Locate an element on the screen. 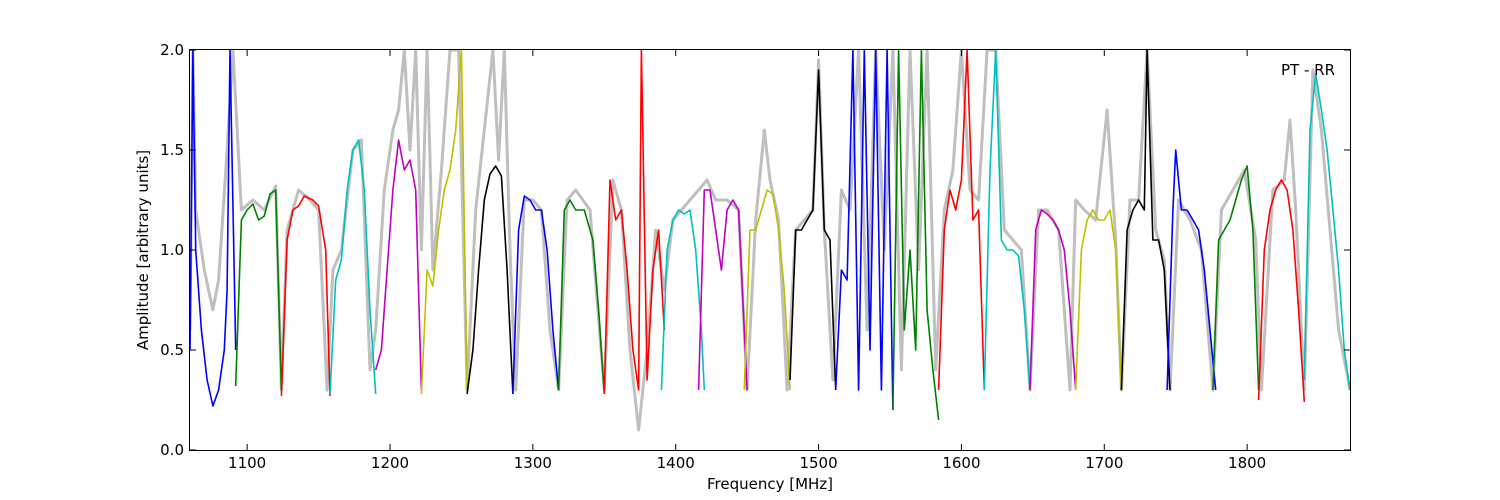 The width and height of the screenshot is (1500, 500). y-tick-label: 0.5 is located at coordinates (172, 350).